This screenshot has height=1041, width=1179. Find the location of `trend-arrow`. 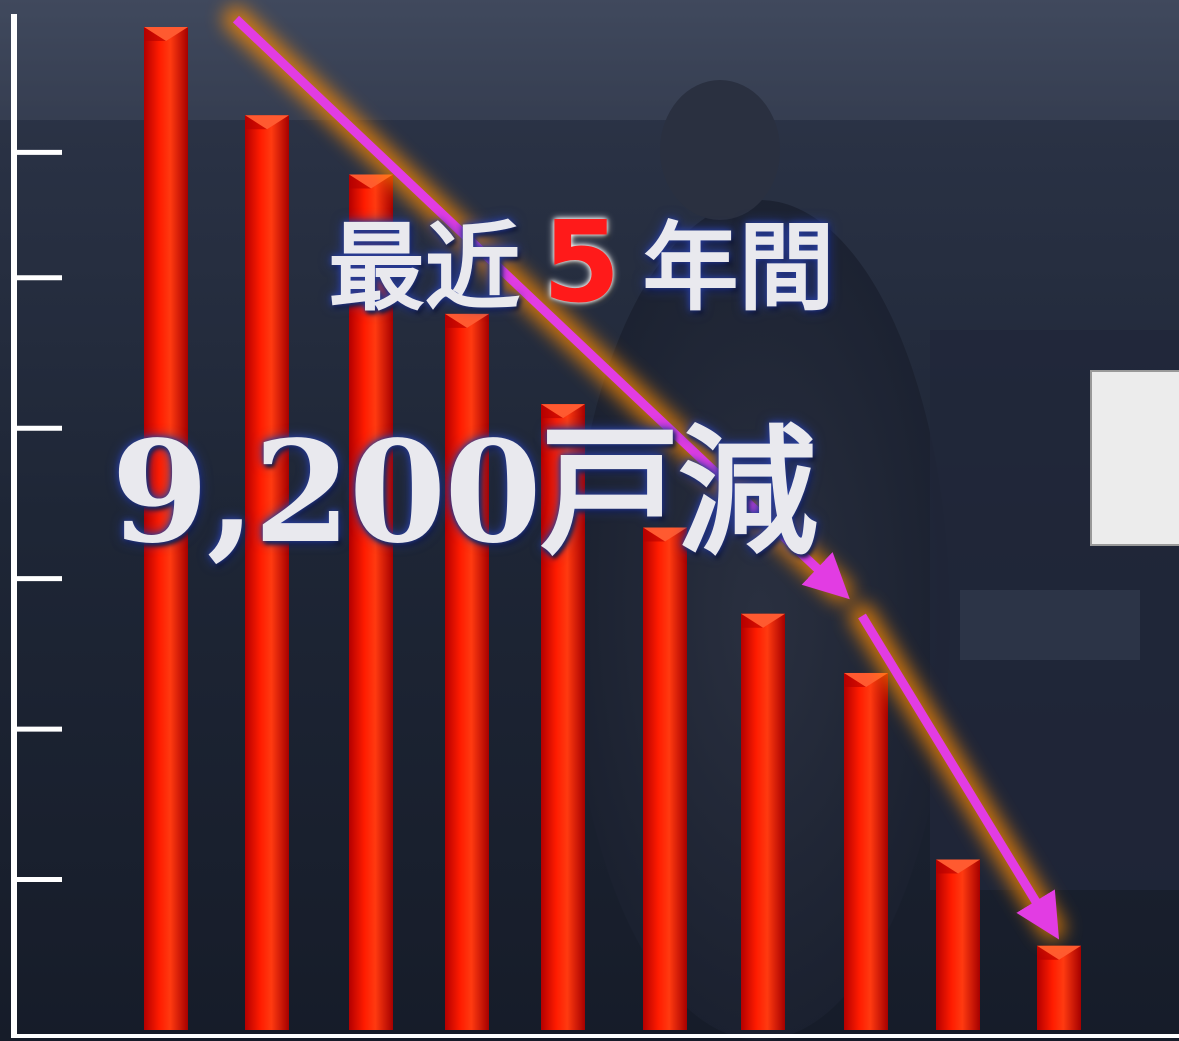

trend-arrow is located at coordinates (959, 776).